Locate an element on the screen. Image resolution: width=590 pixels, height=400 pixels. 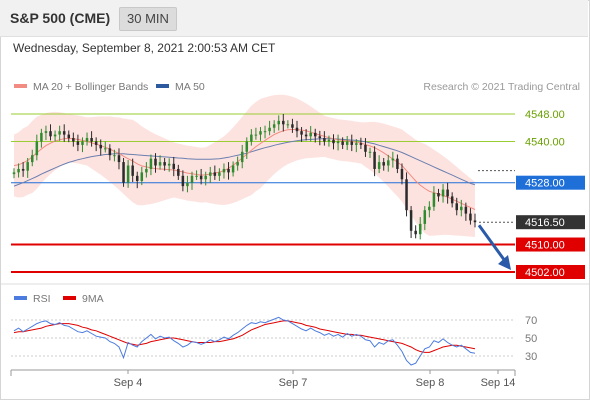
rsi-panel: 70 50 30 is located at coordinates (274, 340).